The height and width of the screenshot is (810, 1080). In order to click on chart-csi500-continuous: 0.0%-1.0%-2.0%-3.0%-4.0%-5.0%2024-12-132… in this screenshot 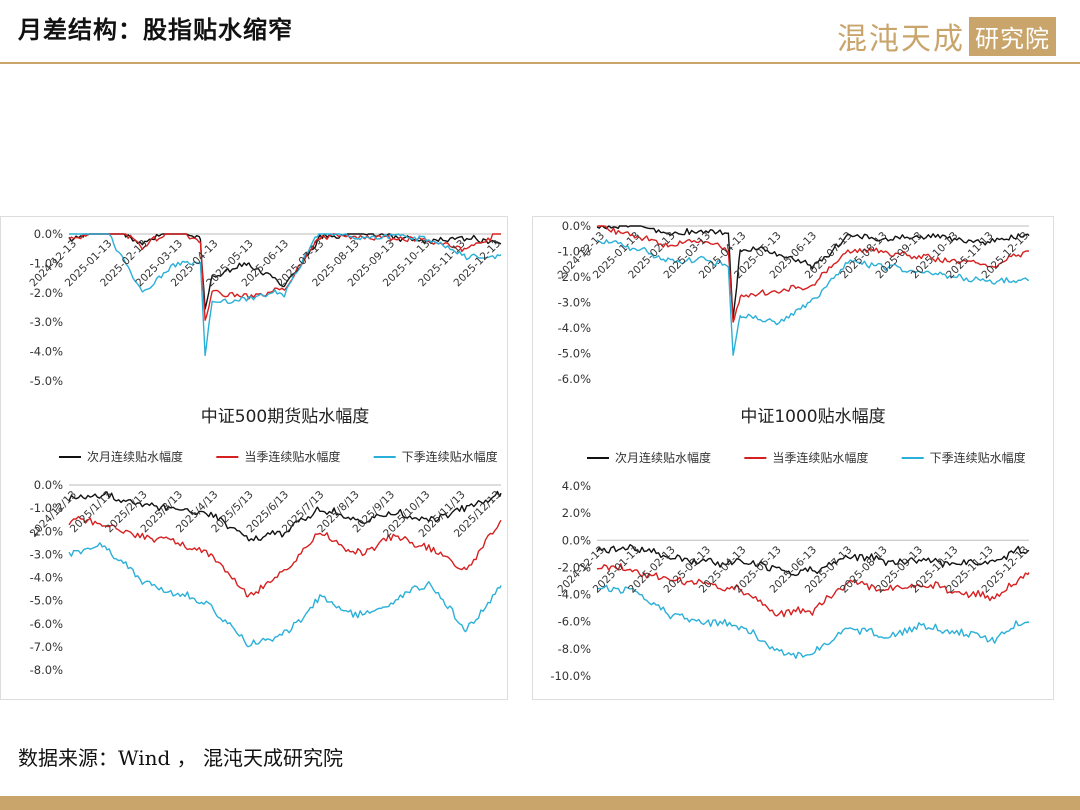, I will do `click(265, 307)`.